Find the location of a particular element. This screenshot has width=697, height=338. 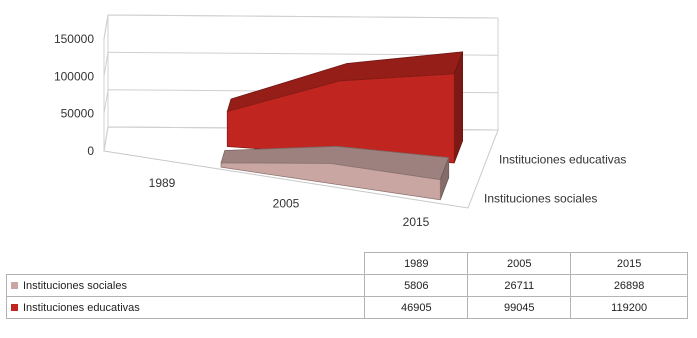

series-depth-label: Instituciones educativas is located at coordinates (562, 159).